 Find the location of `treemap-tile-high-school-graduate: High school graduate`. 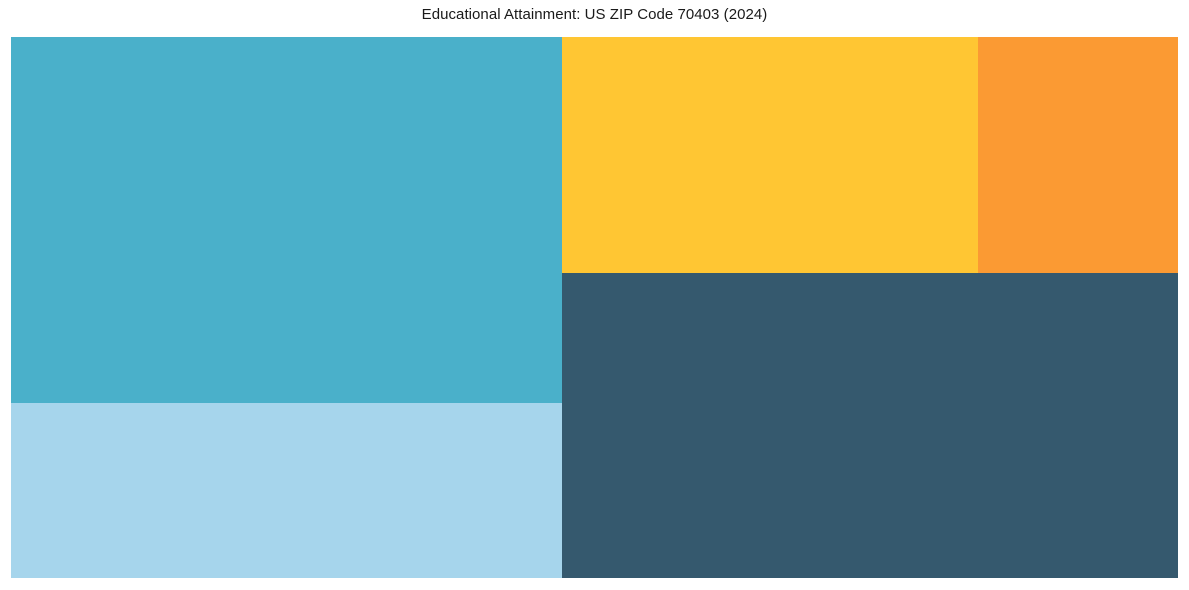

treemap-tile-high-school-graduate: High school graduate is located at coordinates (770, 155).